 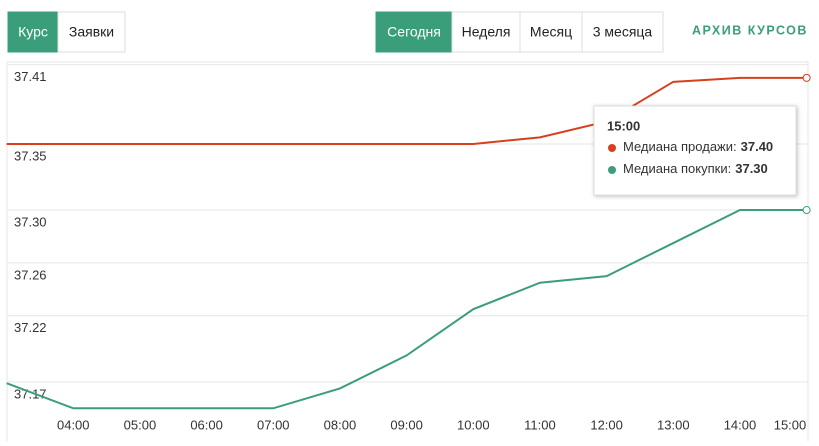 What do you see at coordinates (30, 221) in the screenshot?
I see `y-tick-label: 37.30` at bounding box center [30, 221].